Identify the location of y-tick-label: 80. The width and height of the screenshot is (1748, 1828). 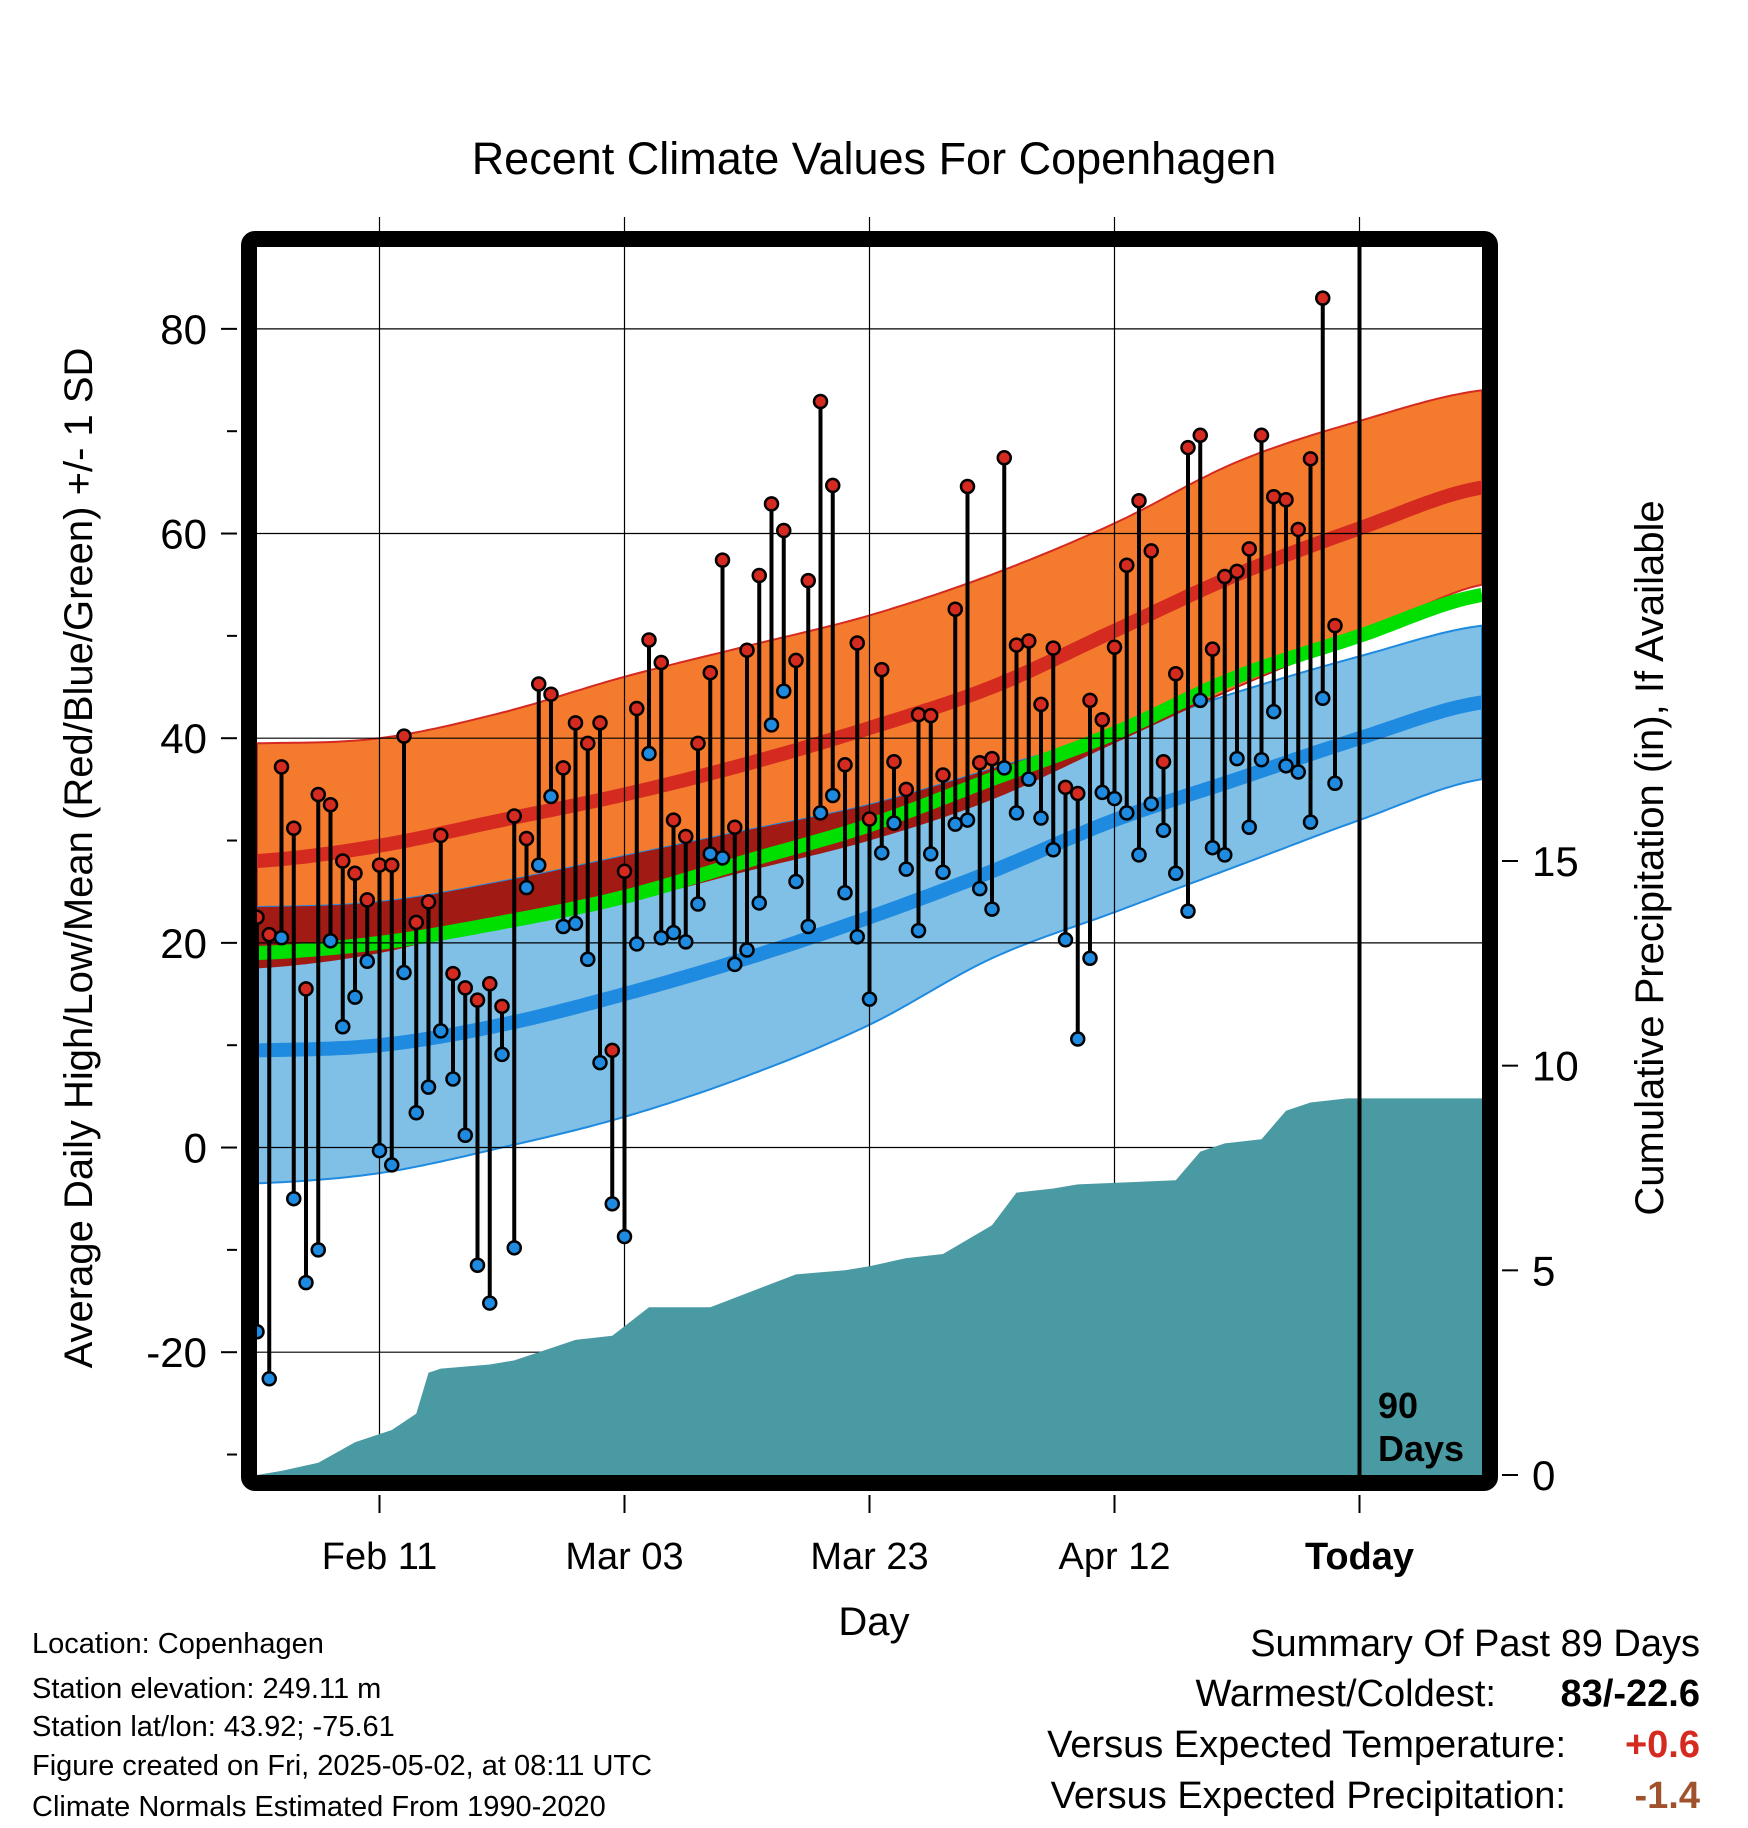
(183, 329).